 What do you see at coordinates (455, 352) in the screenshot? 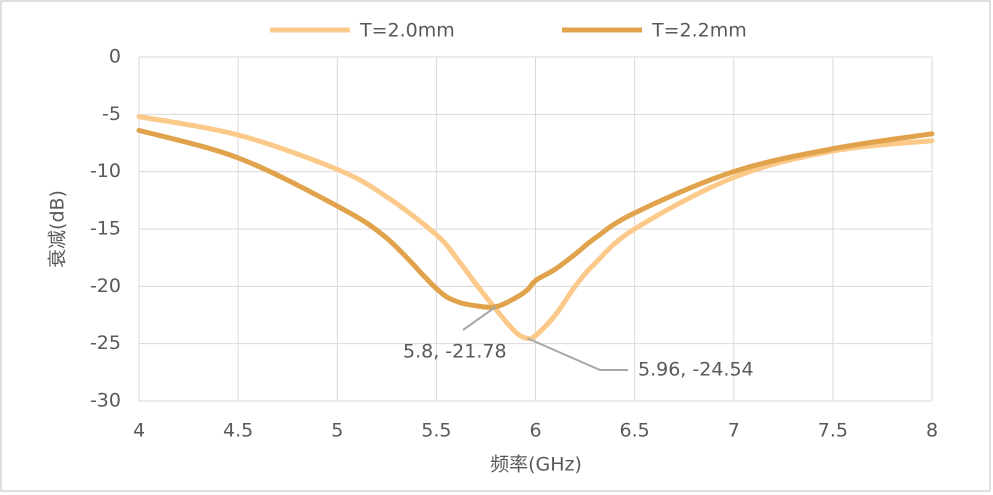
I see `annotation: 5.8, -21.78` at bounding box center [455, 352].